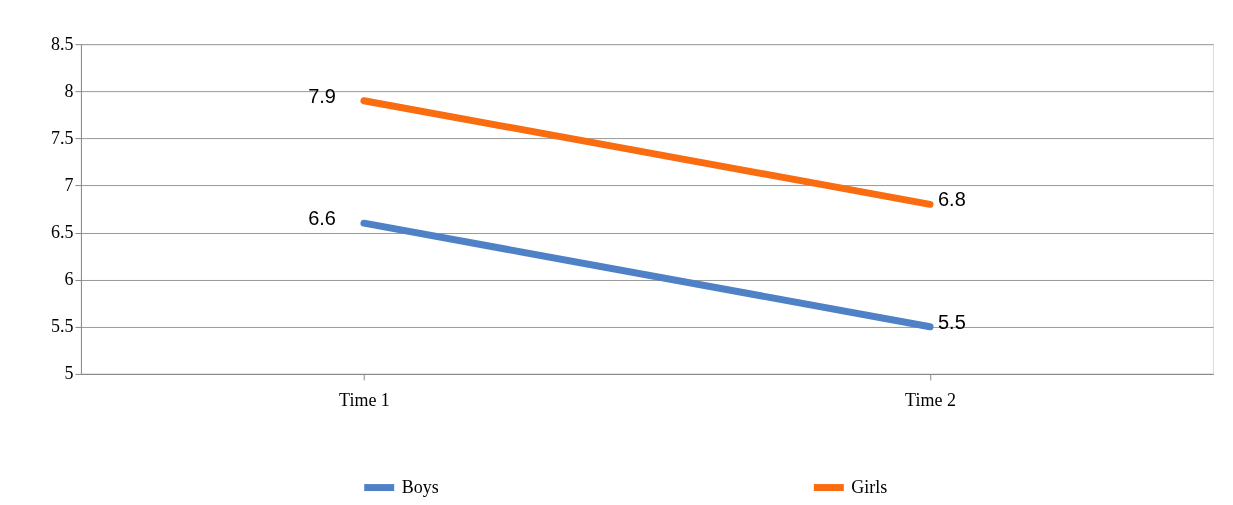  What do you see at coordinates (62, 43) in the screenshot?
I see `y-tick-label: 8.5` at bounding box center [62, 43].